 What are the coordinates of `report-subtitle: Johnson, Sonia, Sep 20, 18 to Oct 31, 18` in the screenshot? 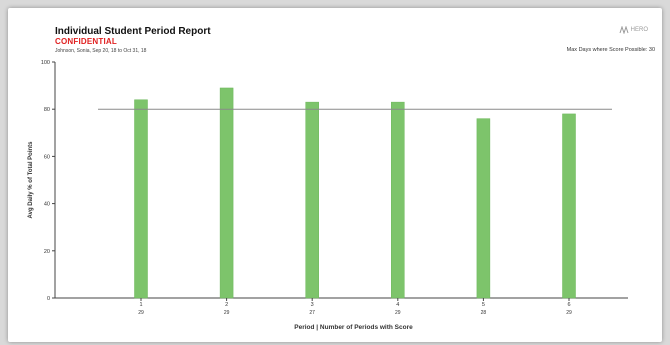 It's located at (101, 51).